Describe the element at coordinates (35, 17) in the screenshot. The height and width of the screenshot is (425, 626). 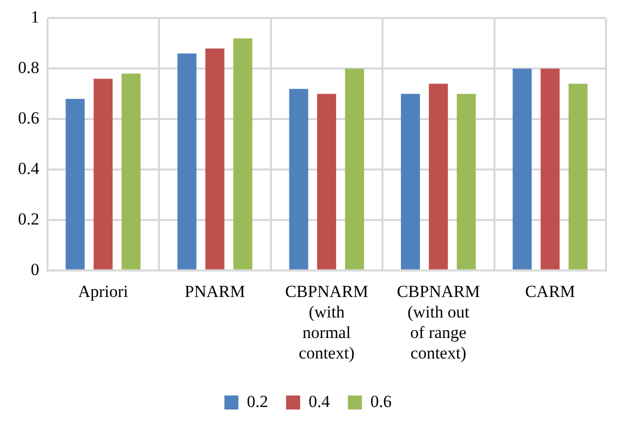
I see `y-tick-label: 1` at that location.